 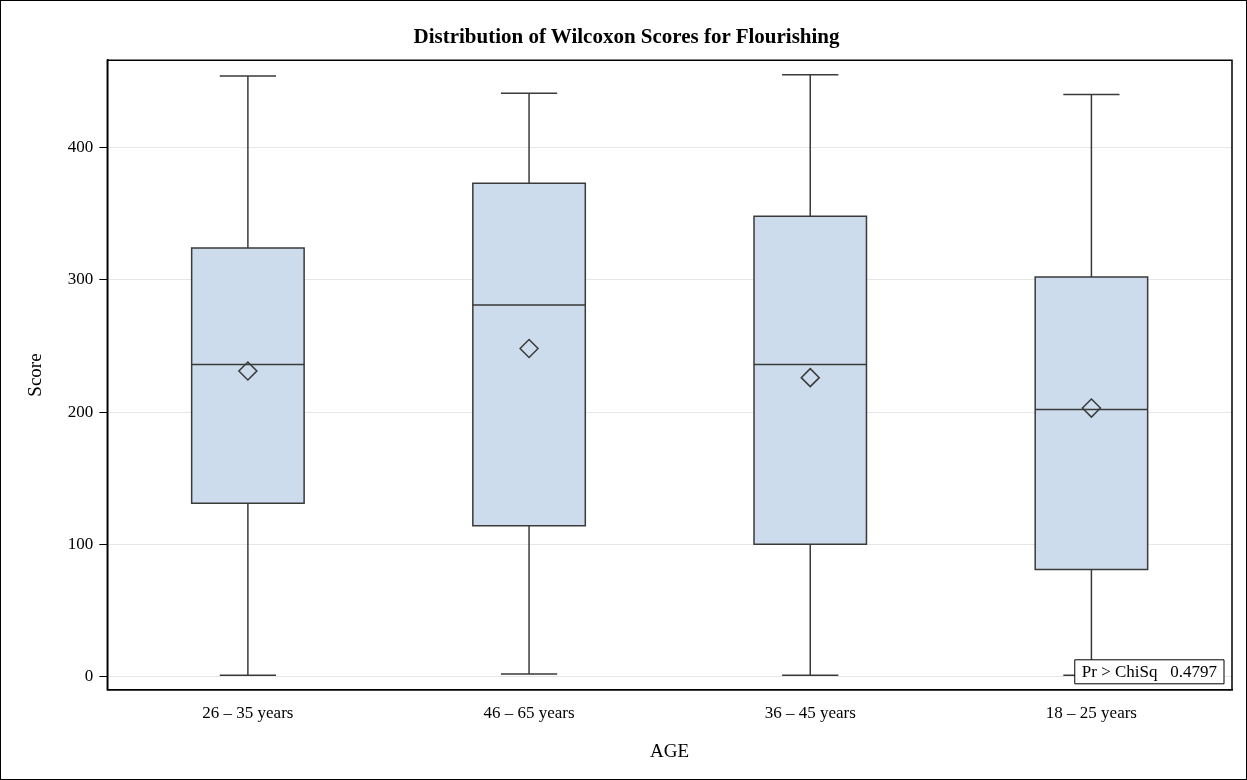 What do you see at coordinates (80, 279) in the screenshot?
I see `y-tick-label: 300` at bounding box center [80, 279].